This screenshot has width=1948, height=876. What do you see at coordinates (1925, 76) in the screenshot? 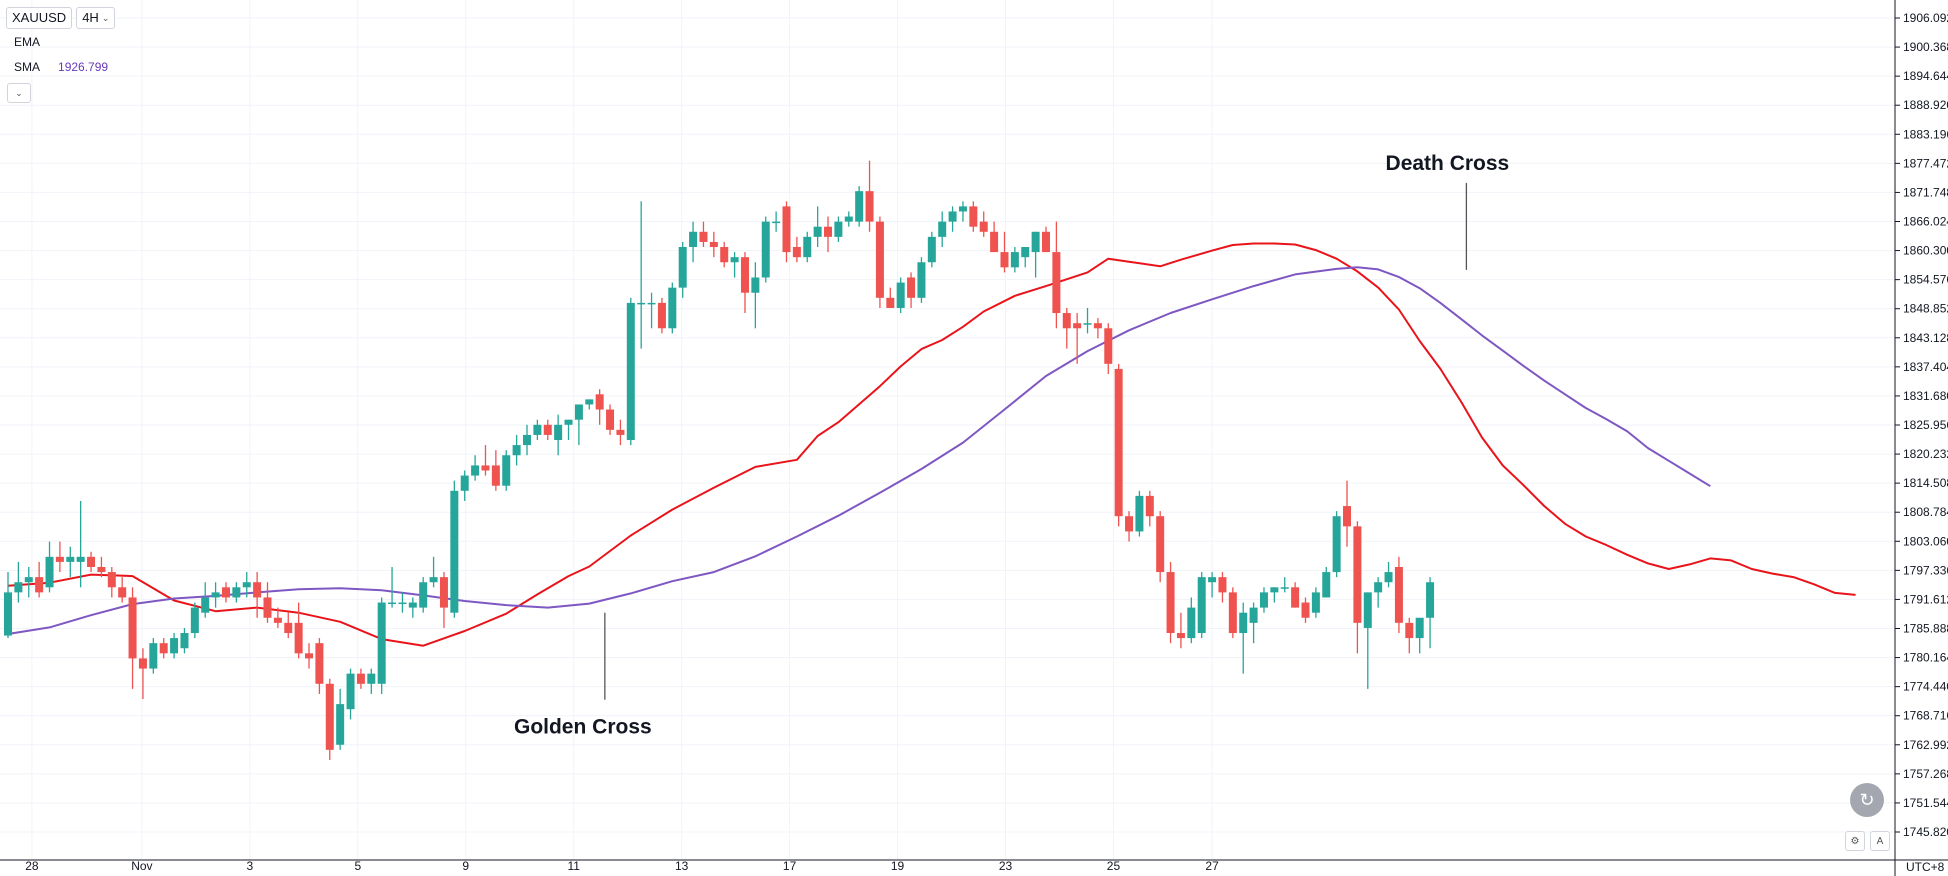
I see `y-axis-tick-label: 1894.644` at bounding box center [1925, 76].